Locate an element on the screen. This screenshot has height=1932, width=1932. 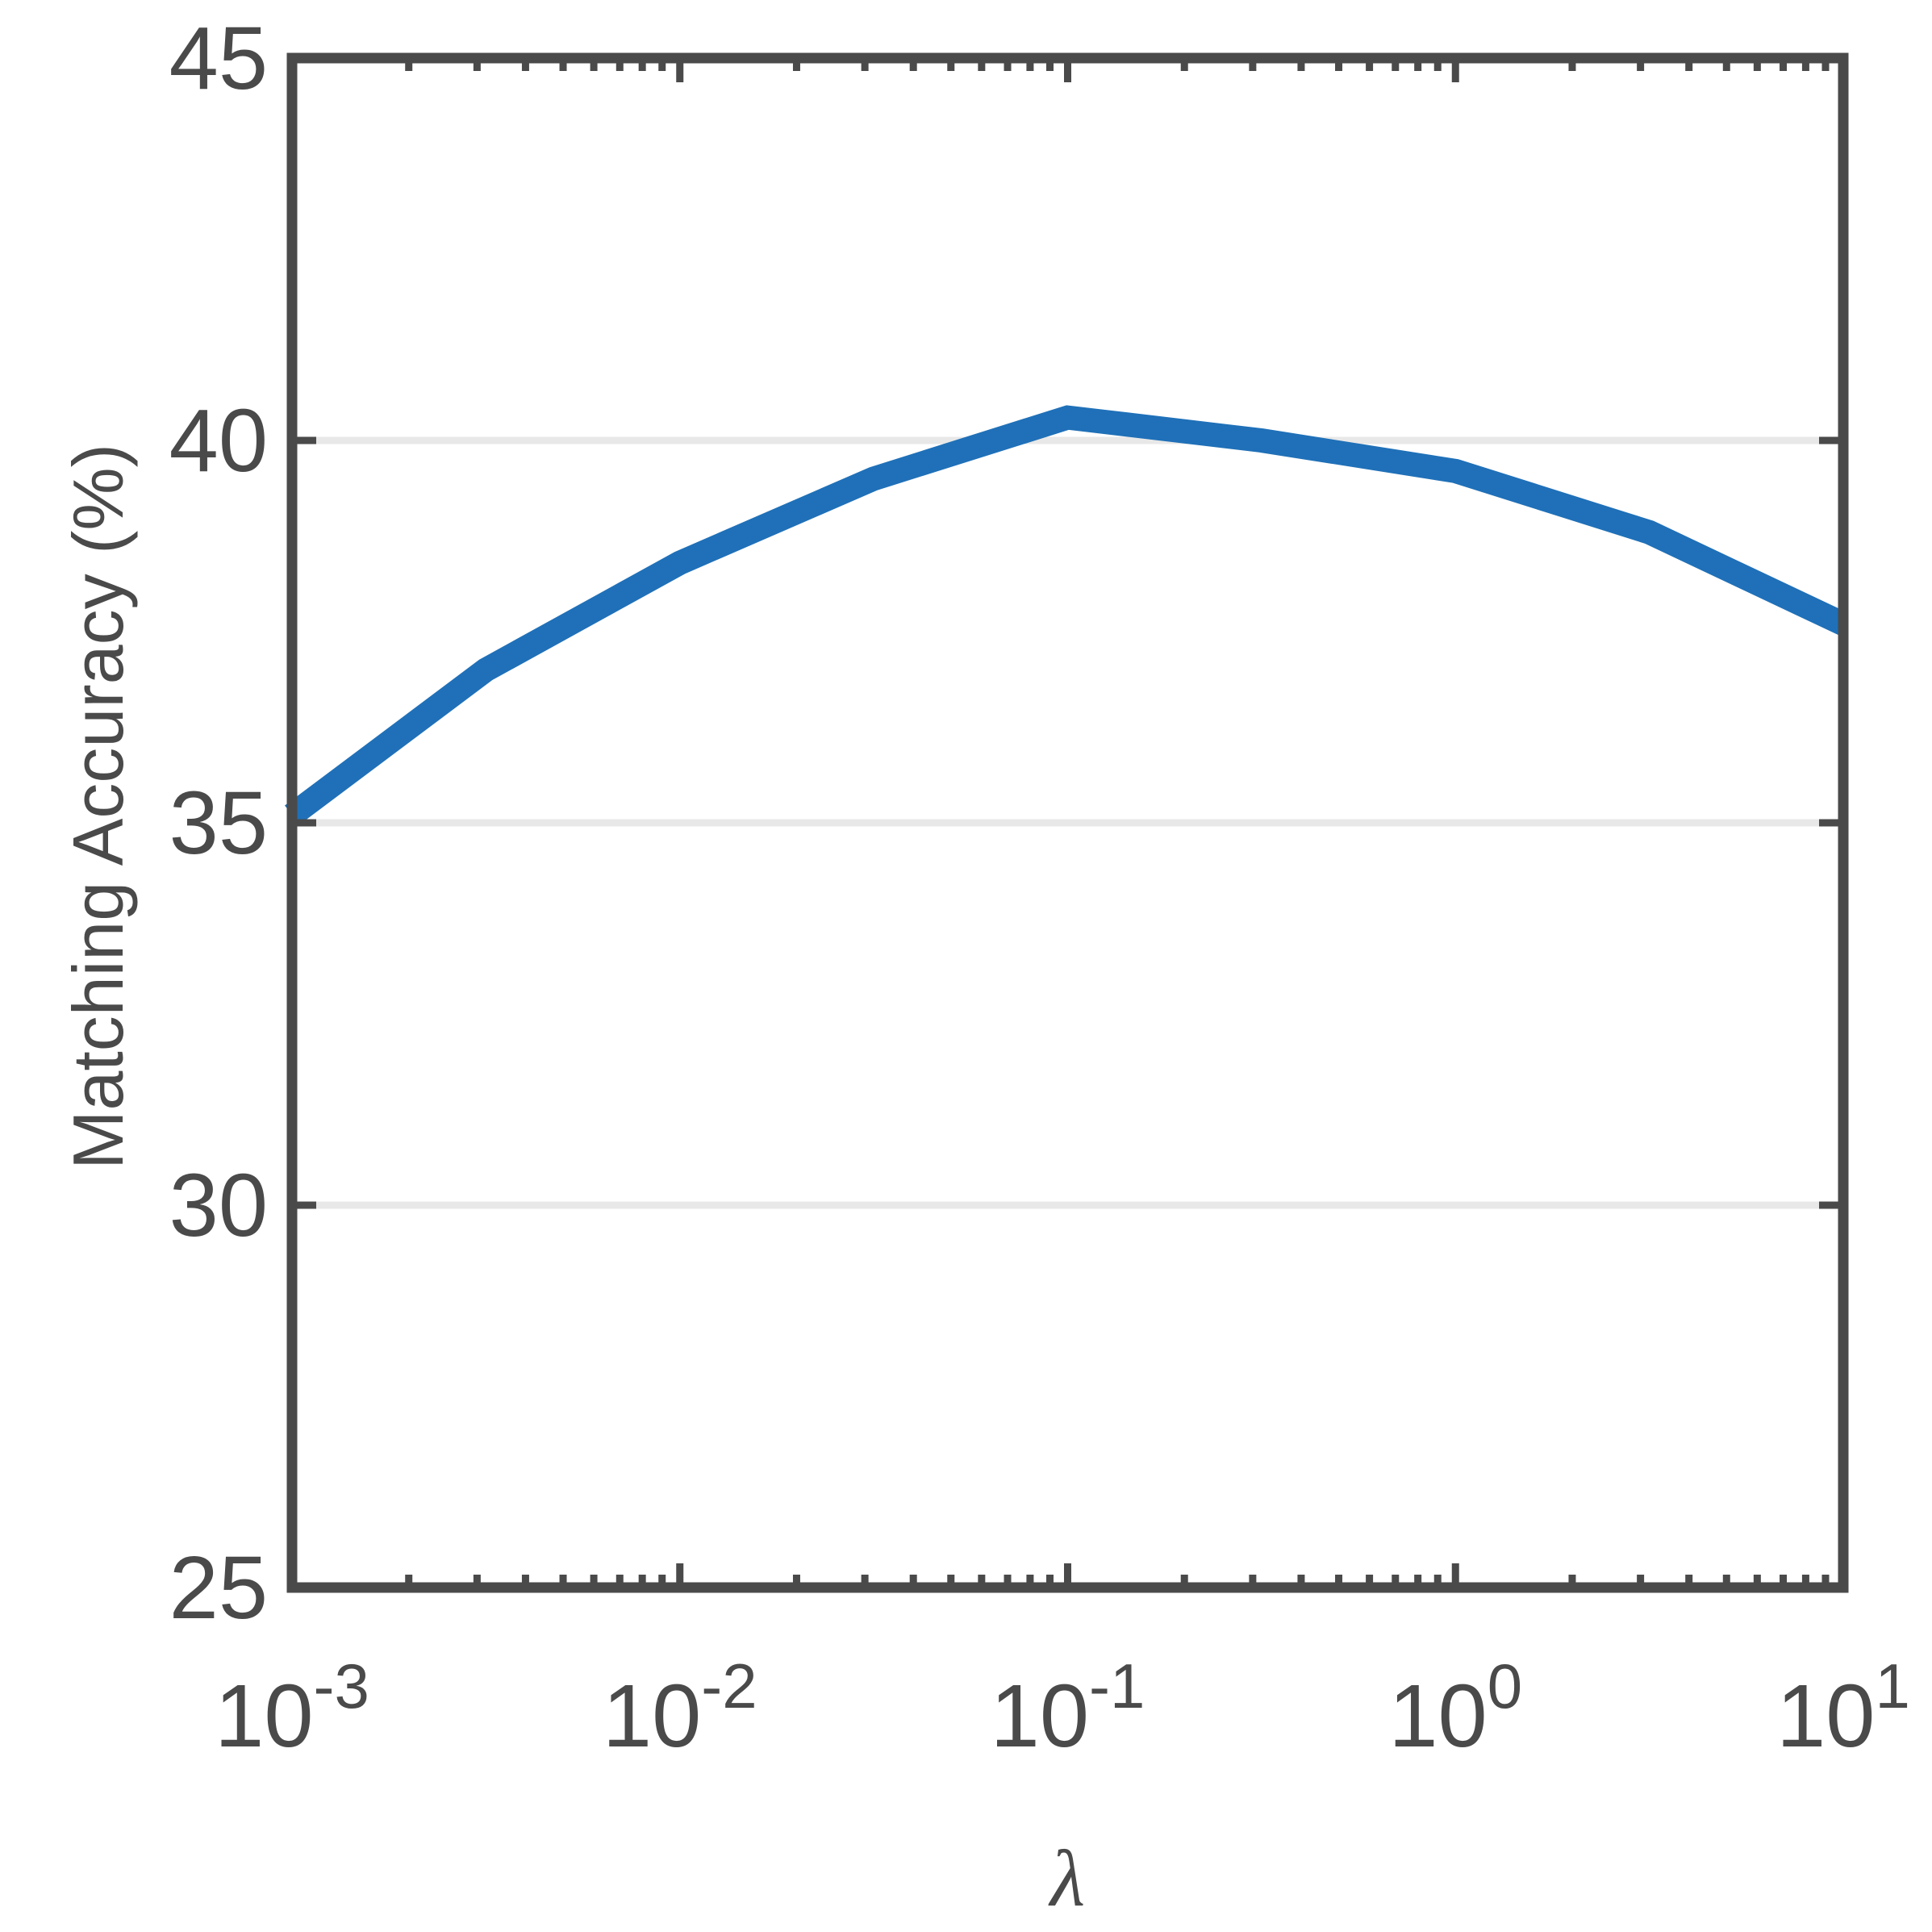
y-tick-label-25: 25 is located at coordinates (218, 1588).